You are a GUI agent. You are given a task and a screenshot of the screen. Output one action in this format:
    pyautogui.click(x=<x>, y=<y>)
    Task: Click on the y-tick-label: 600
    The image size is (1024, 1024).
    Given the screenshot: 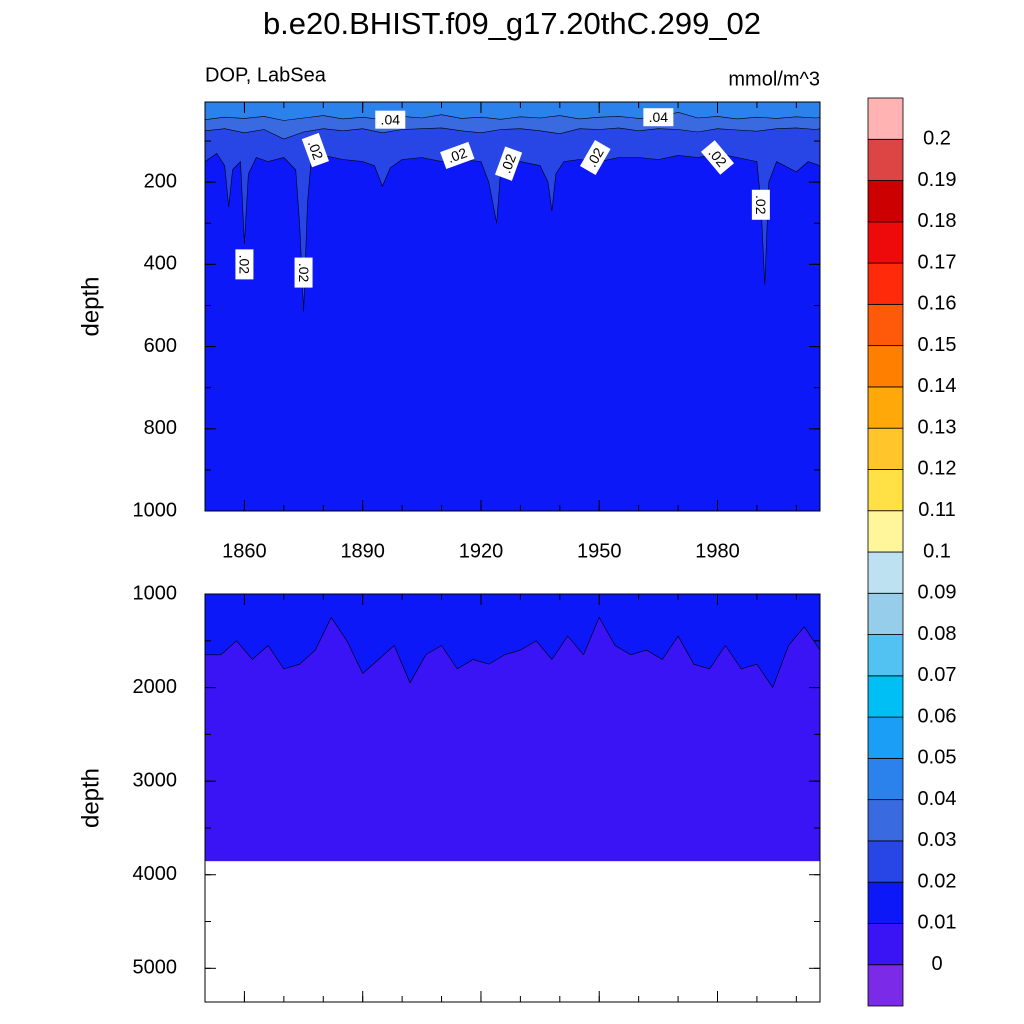 What is the action you would take?
    pyautogui.click(x=160, y=346)
    